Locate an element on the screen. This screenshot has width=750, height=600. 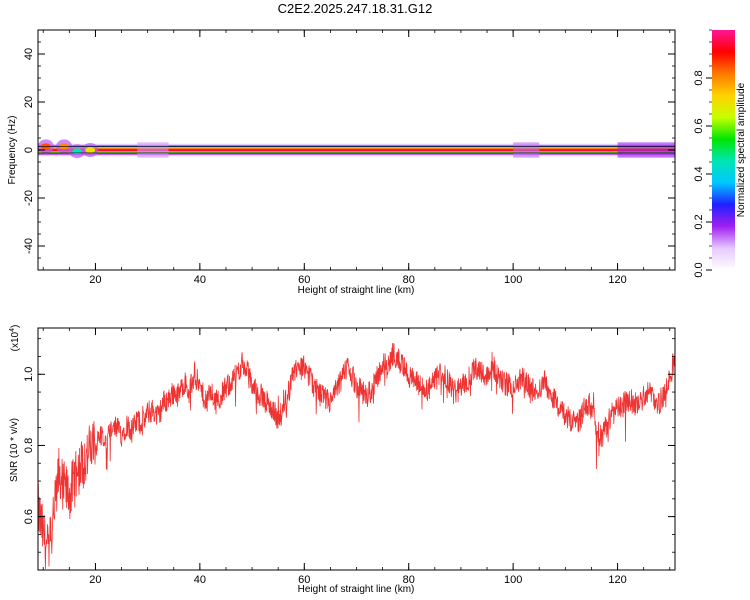
figure-title: C2E2.2025.247.18.31.G12 is located at coordinates (355, 8).